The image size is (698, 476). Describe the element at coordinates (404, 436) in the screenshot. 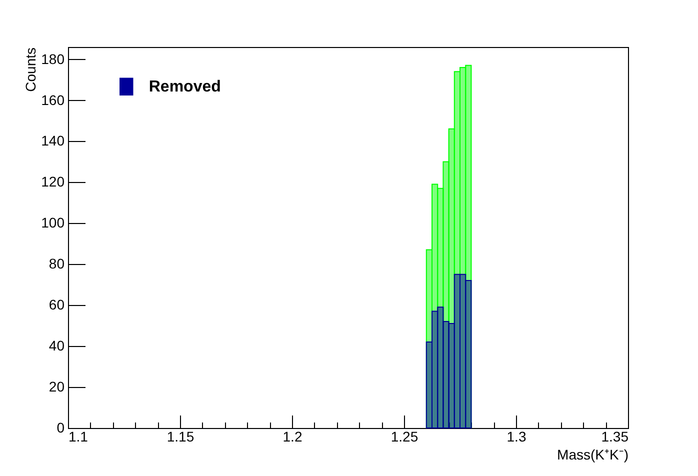

I see `x-tick-label: 1.25` at that location.